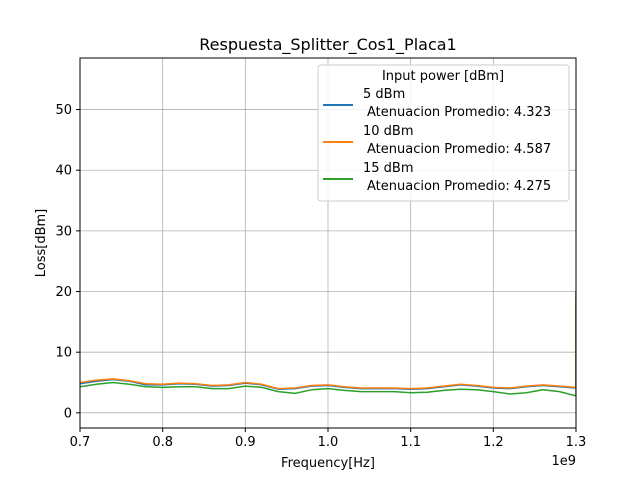 The width and height of the screenshot is (640, 480). I want to click on chart-title: Respuesta_Splitter_Cos1_Placa1, so click(327, 45).